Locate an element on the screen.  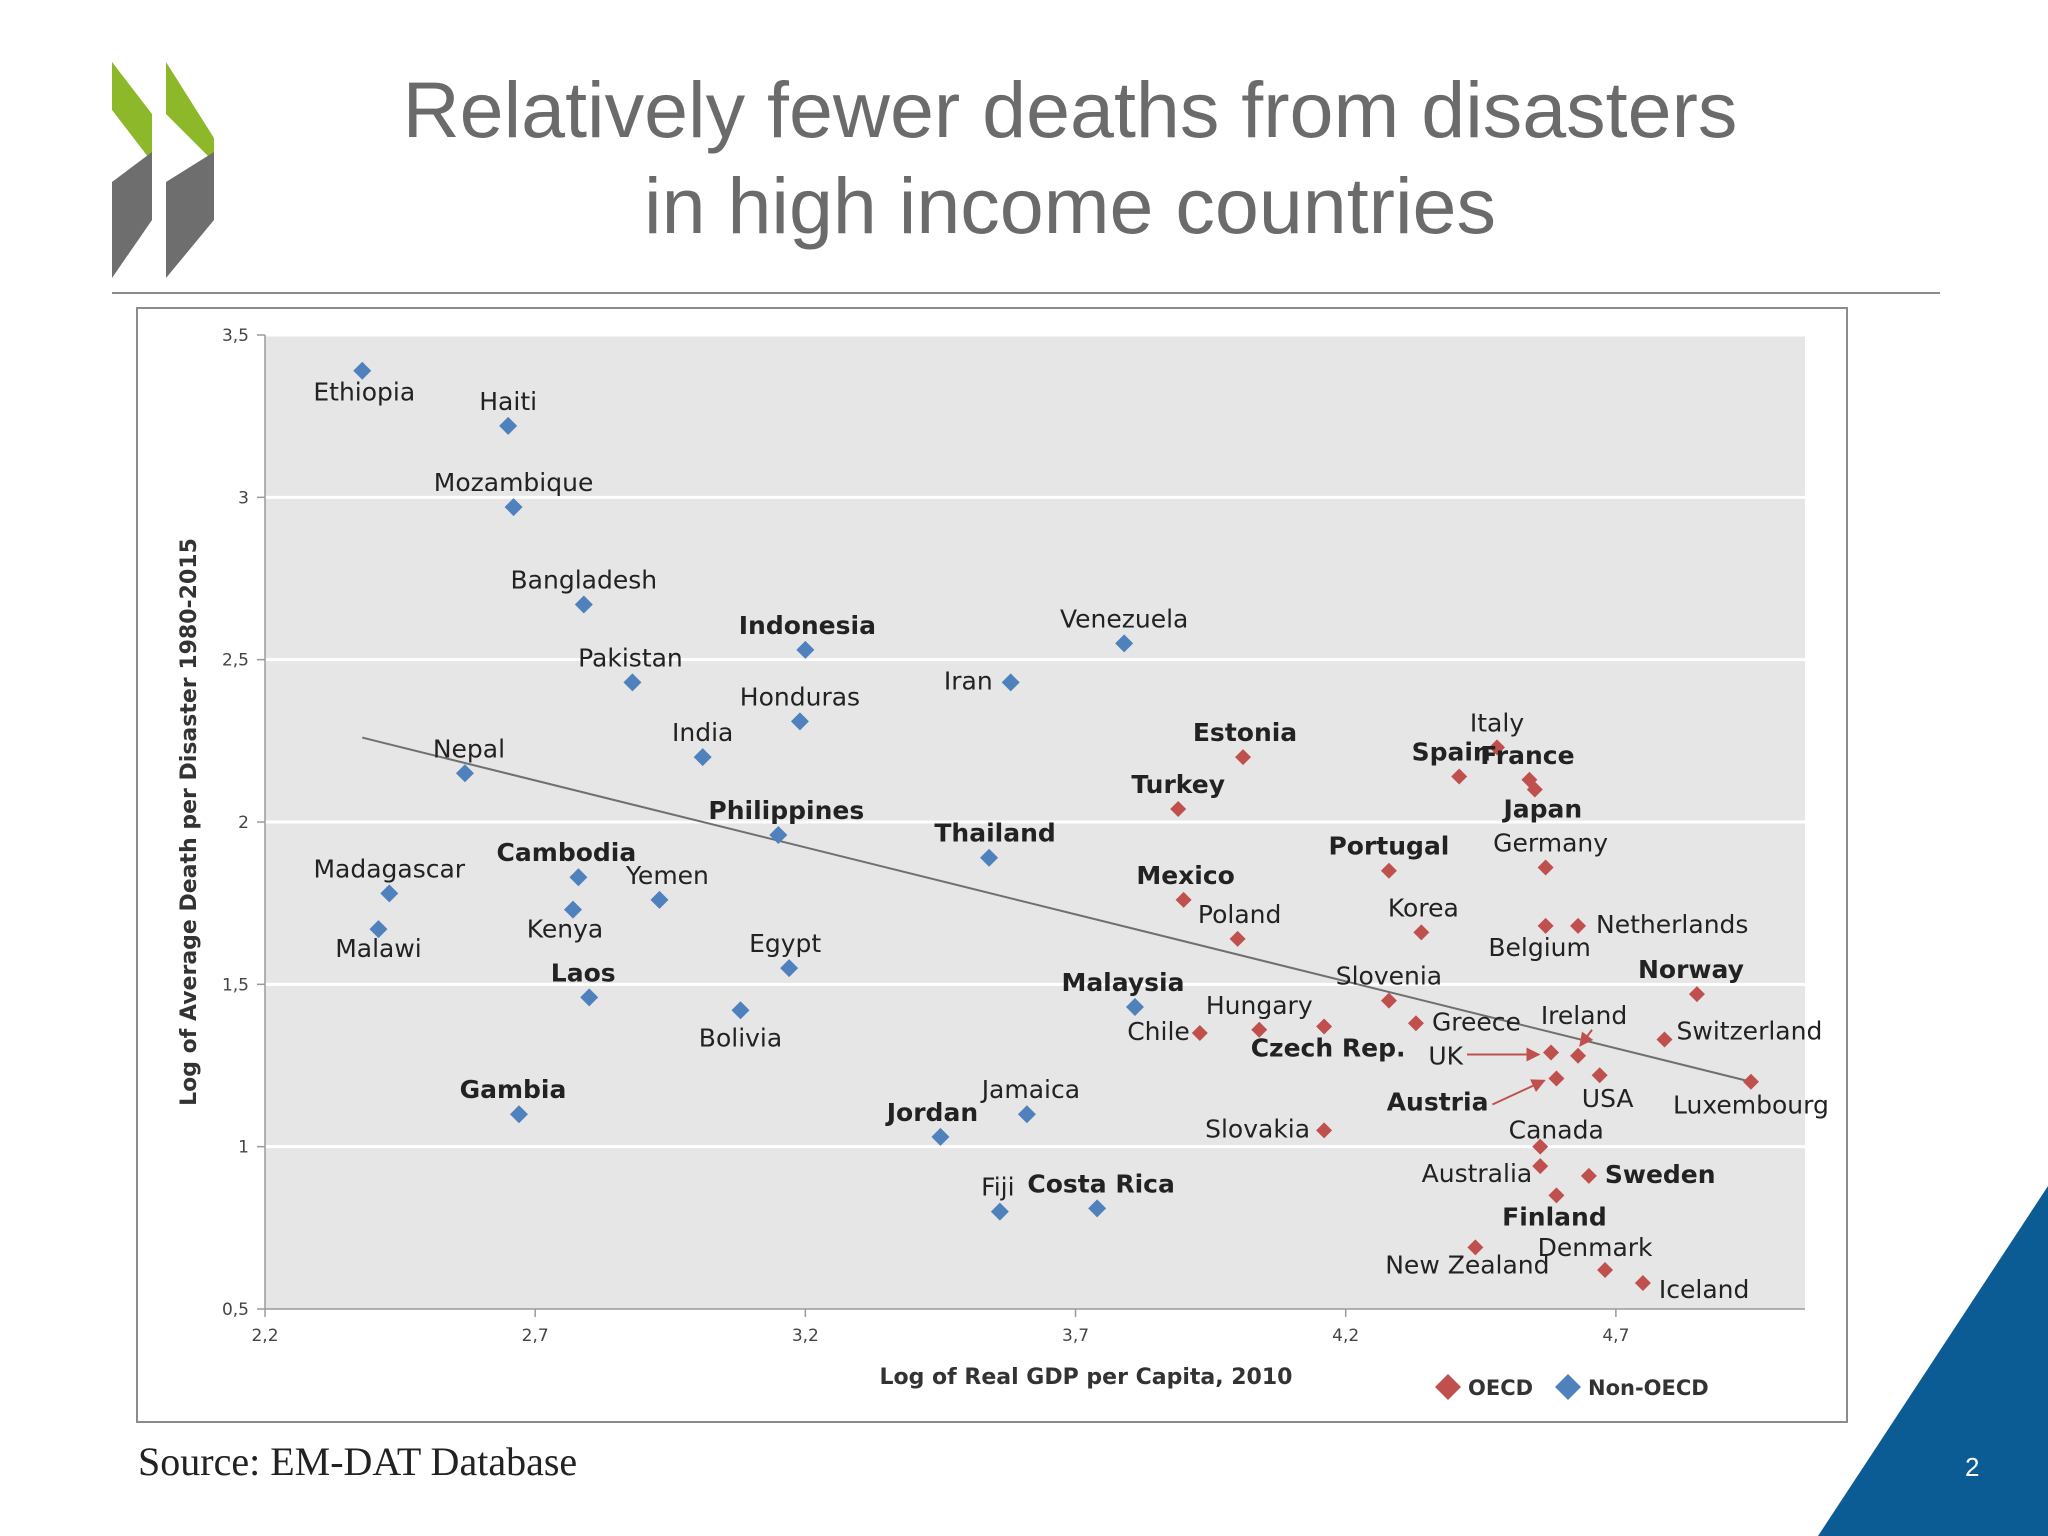
point-yemen is located at coordinates (659, 899).